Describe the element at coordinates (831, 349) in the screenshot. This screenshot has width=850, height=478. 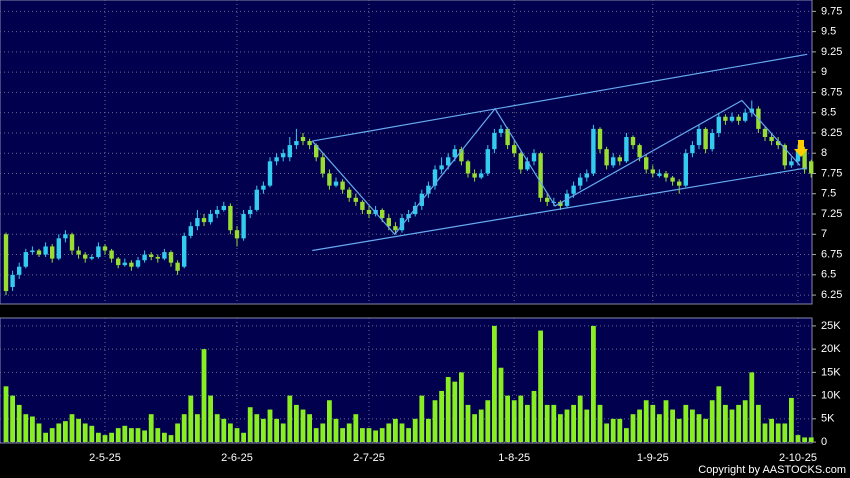
I see `y2-tick-label: 20K` at that location.